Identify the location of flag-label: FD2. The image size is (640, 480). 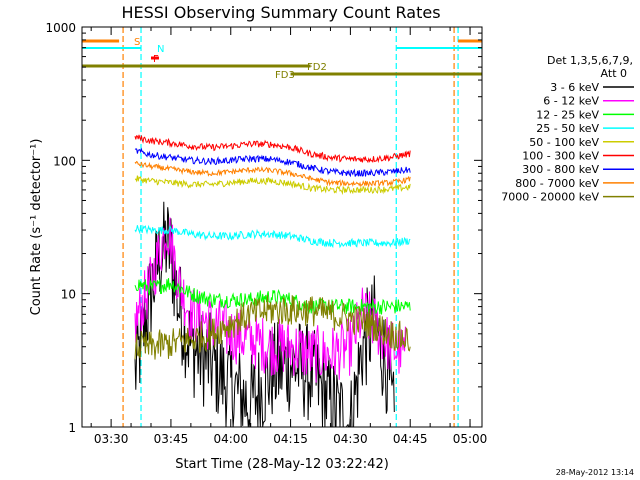
(317, 67).